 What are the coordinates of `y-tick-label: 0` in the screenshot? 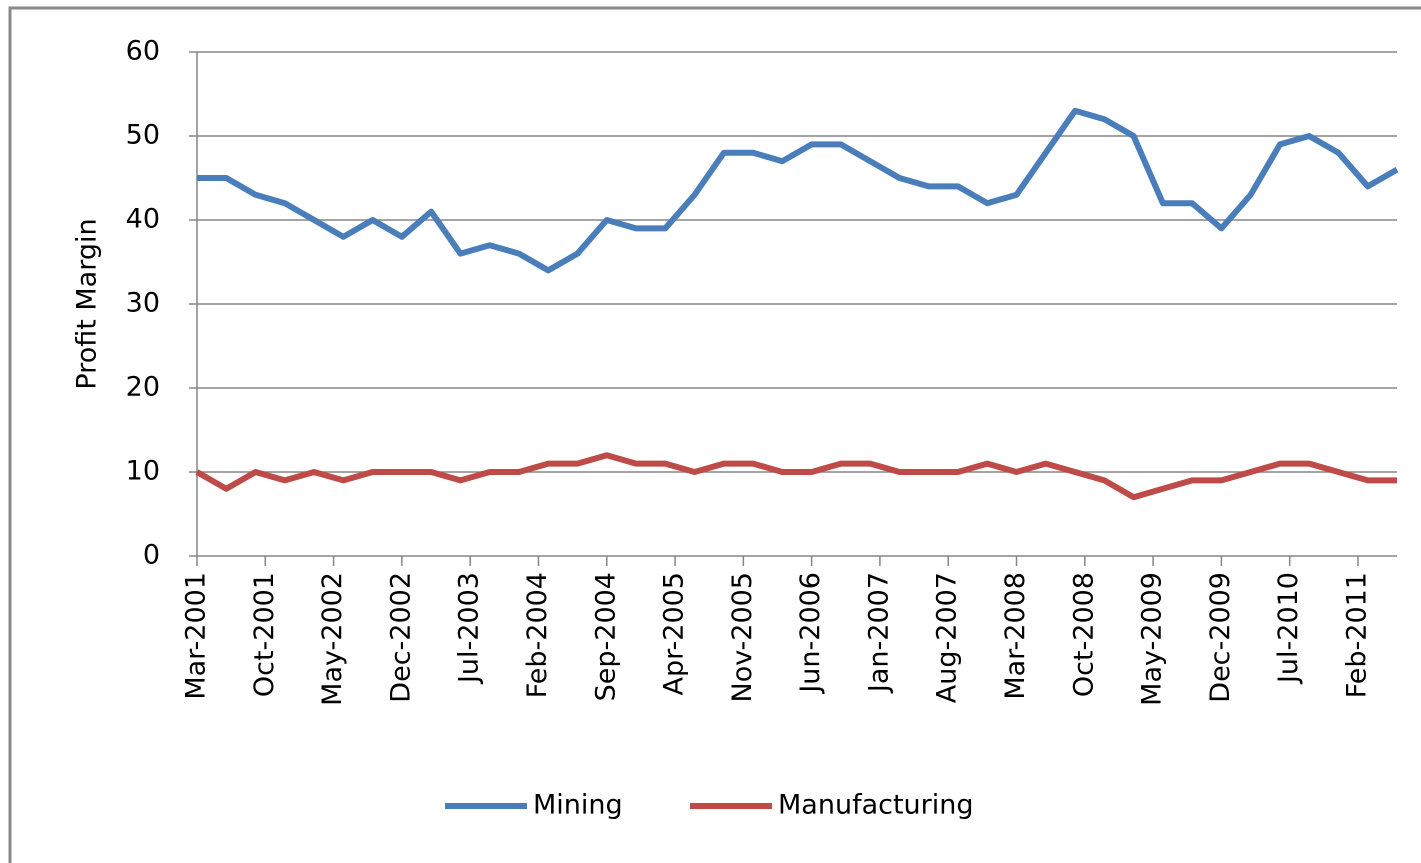 It's located at (151, 555).